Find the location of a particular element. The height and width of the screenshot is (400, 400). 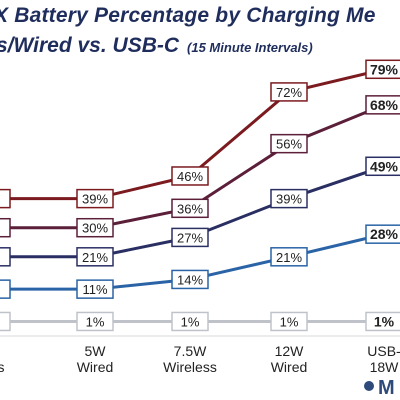

data-label: 72% is located at coordinates (289, 92).